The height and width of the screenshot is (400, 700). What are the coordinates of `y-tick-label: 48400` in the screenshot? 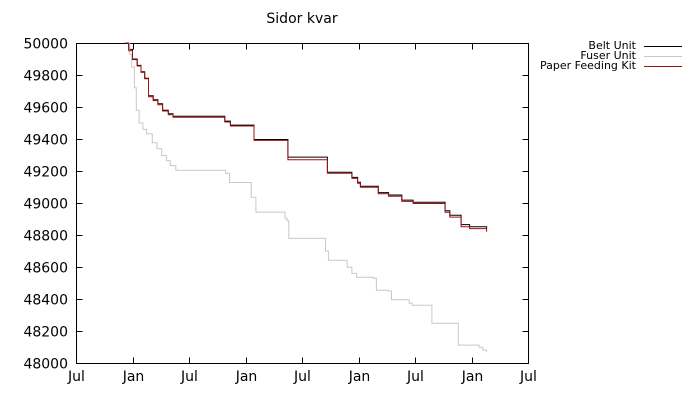 It's located at (45, 301).